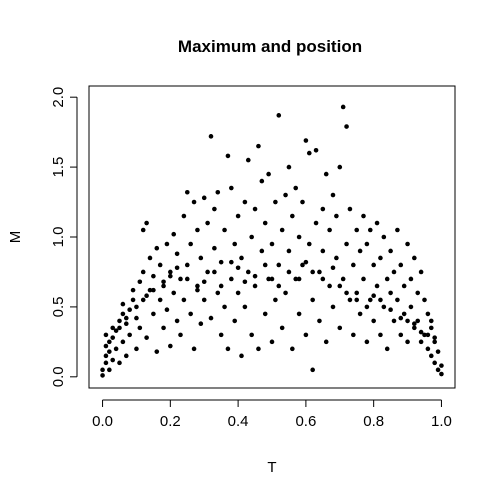 The image size is (500, 500). Describe the element at coordinates (170, 421) in the screenshot. I see `x-tick-label: 0.2` at that location.